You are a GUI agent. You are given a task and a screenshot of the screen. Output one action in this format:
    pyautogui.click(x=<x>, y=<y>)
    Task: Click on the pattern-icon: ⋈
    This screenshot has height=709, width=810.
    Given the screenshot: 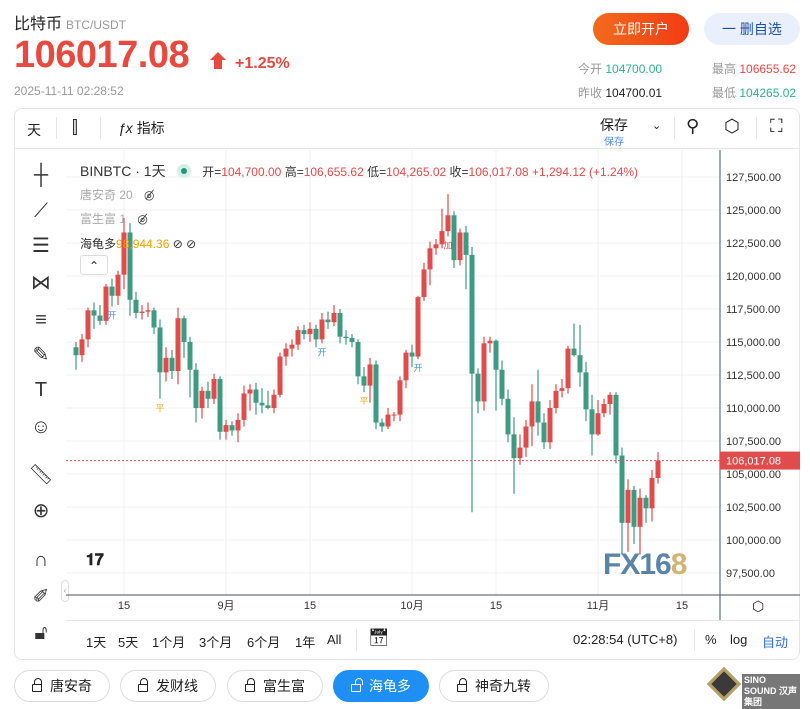 What is the action you would take?
    pyautogui.click(x=41, y=283)
    